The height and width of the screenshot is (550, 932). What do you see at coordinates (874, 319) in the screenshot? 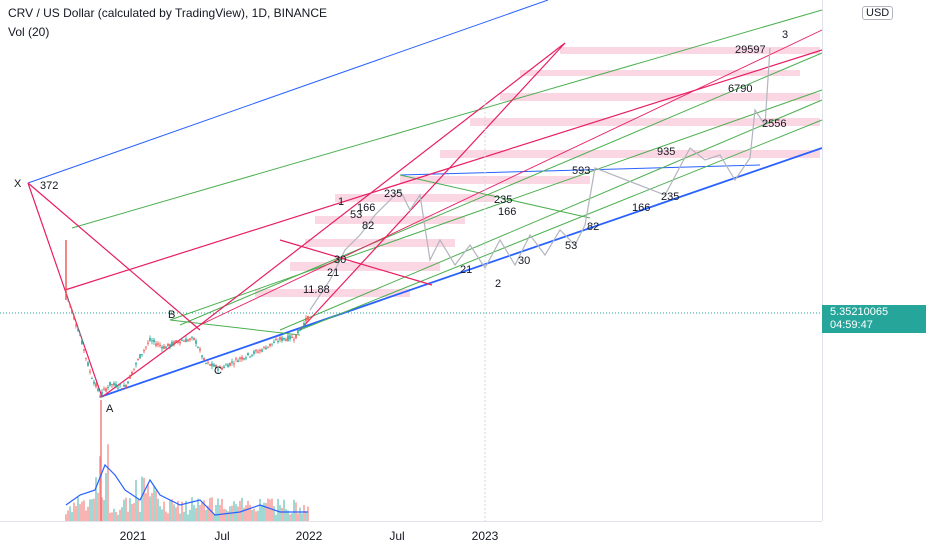
I see `current-price-label: 5.35210065 04:59:47` at bounding box center [874, 319].